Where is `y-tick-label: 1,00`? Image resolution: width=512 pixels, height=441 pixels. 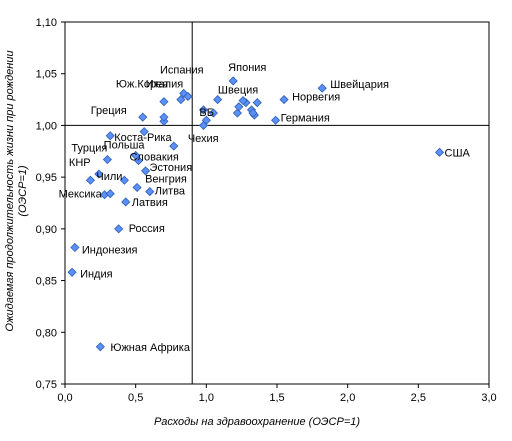 y-tick-label: 1,00 is located at coordinates (46, 126).